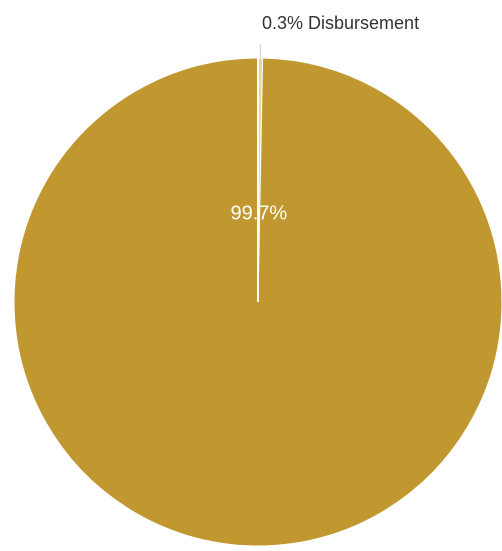  What do you see at coordinates (324, 118) in the screenshot?
I see `labels-layer: 0.3% Disbursement 99.7%` at bounding box center [324, 118].